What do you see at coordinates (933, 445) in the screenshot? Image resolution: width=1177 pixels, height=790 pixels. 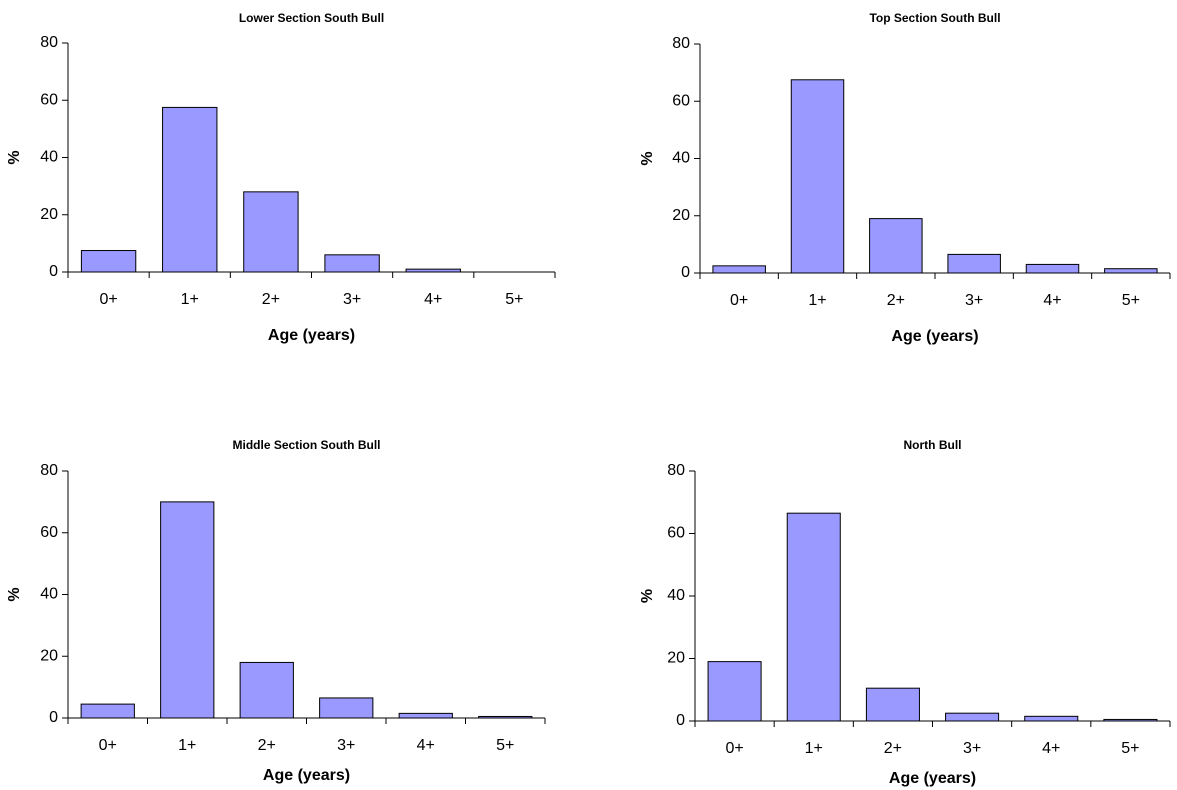 I see `chart-title: North Bull` at bounding box center [933, 445].